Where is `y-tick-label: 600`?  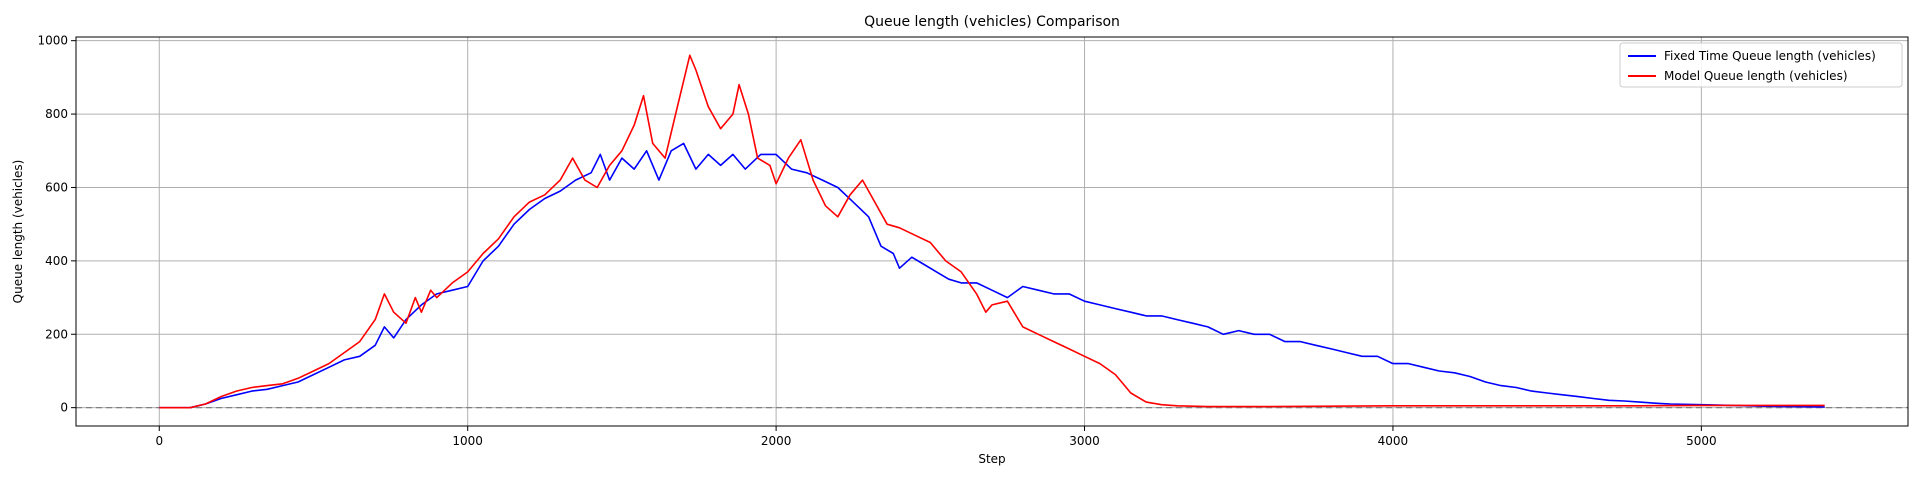
y-tick-label: 600 is located at coordinates (56, 187).